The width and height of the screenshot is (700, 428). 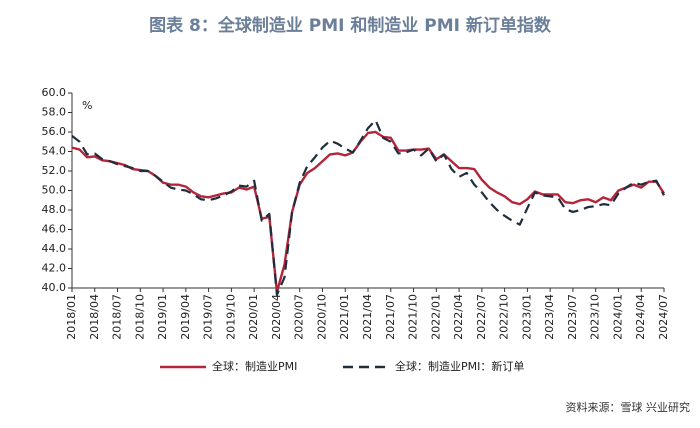 What do you see at coordinates (459, 366) in the screenshot?
I see `legend-label: 全球：制造业PMI：新订单` at bounding box center [459, 366].